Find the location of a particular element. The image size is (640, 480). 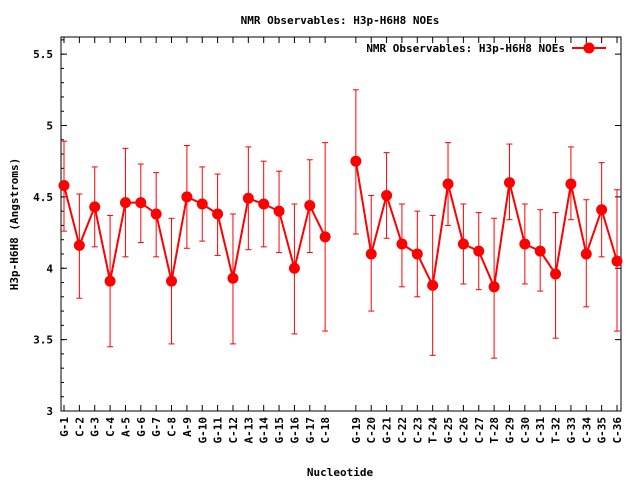

x-tick-label: G-6 is located at coordinates (141, 427).